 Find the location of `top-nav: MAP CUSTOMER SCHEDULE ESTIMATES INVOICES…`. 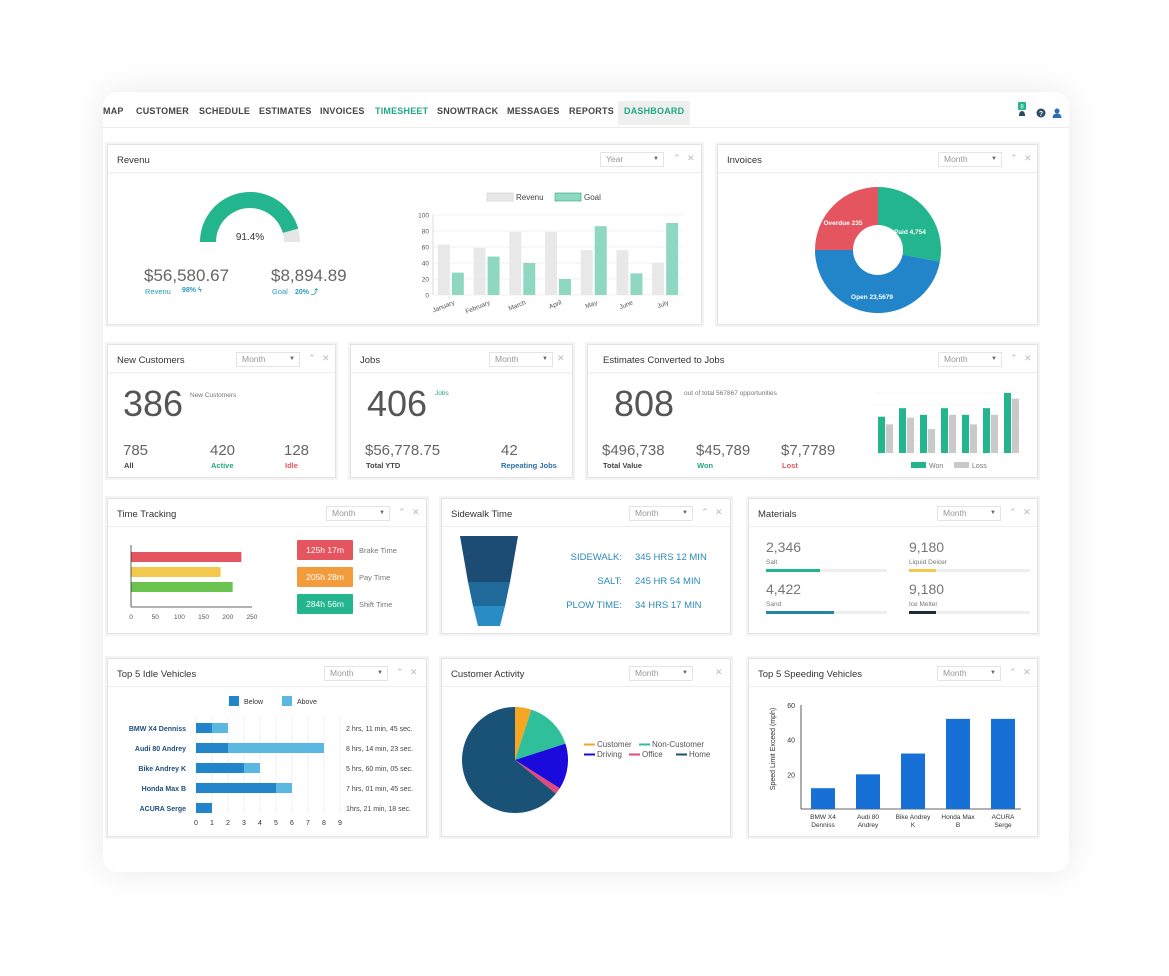

top-nav: MAP CUSTOMER SCHEDULE ESTIMATES INVOICES… is located at coordinates (586, 110).